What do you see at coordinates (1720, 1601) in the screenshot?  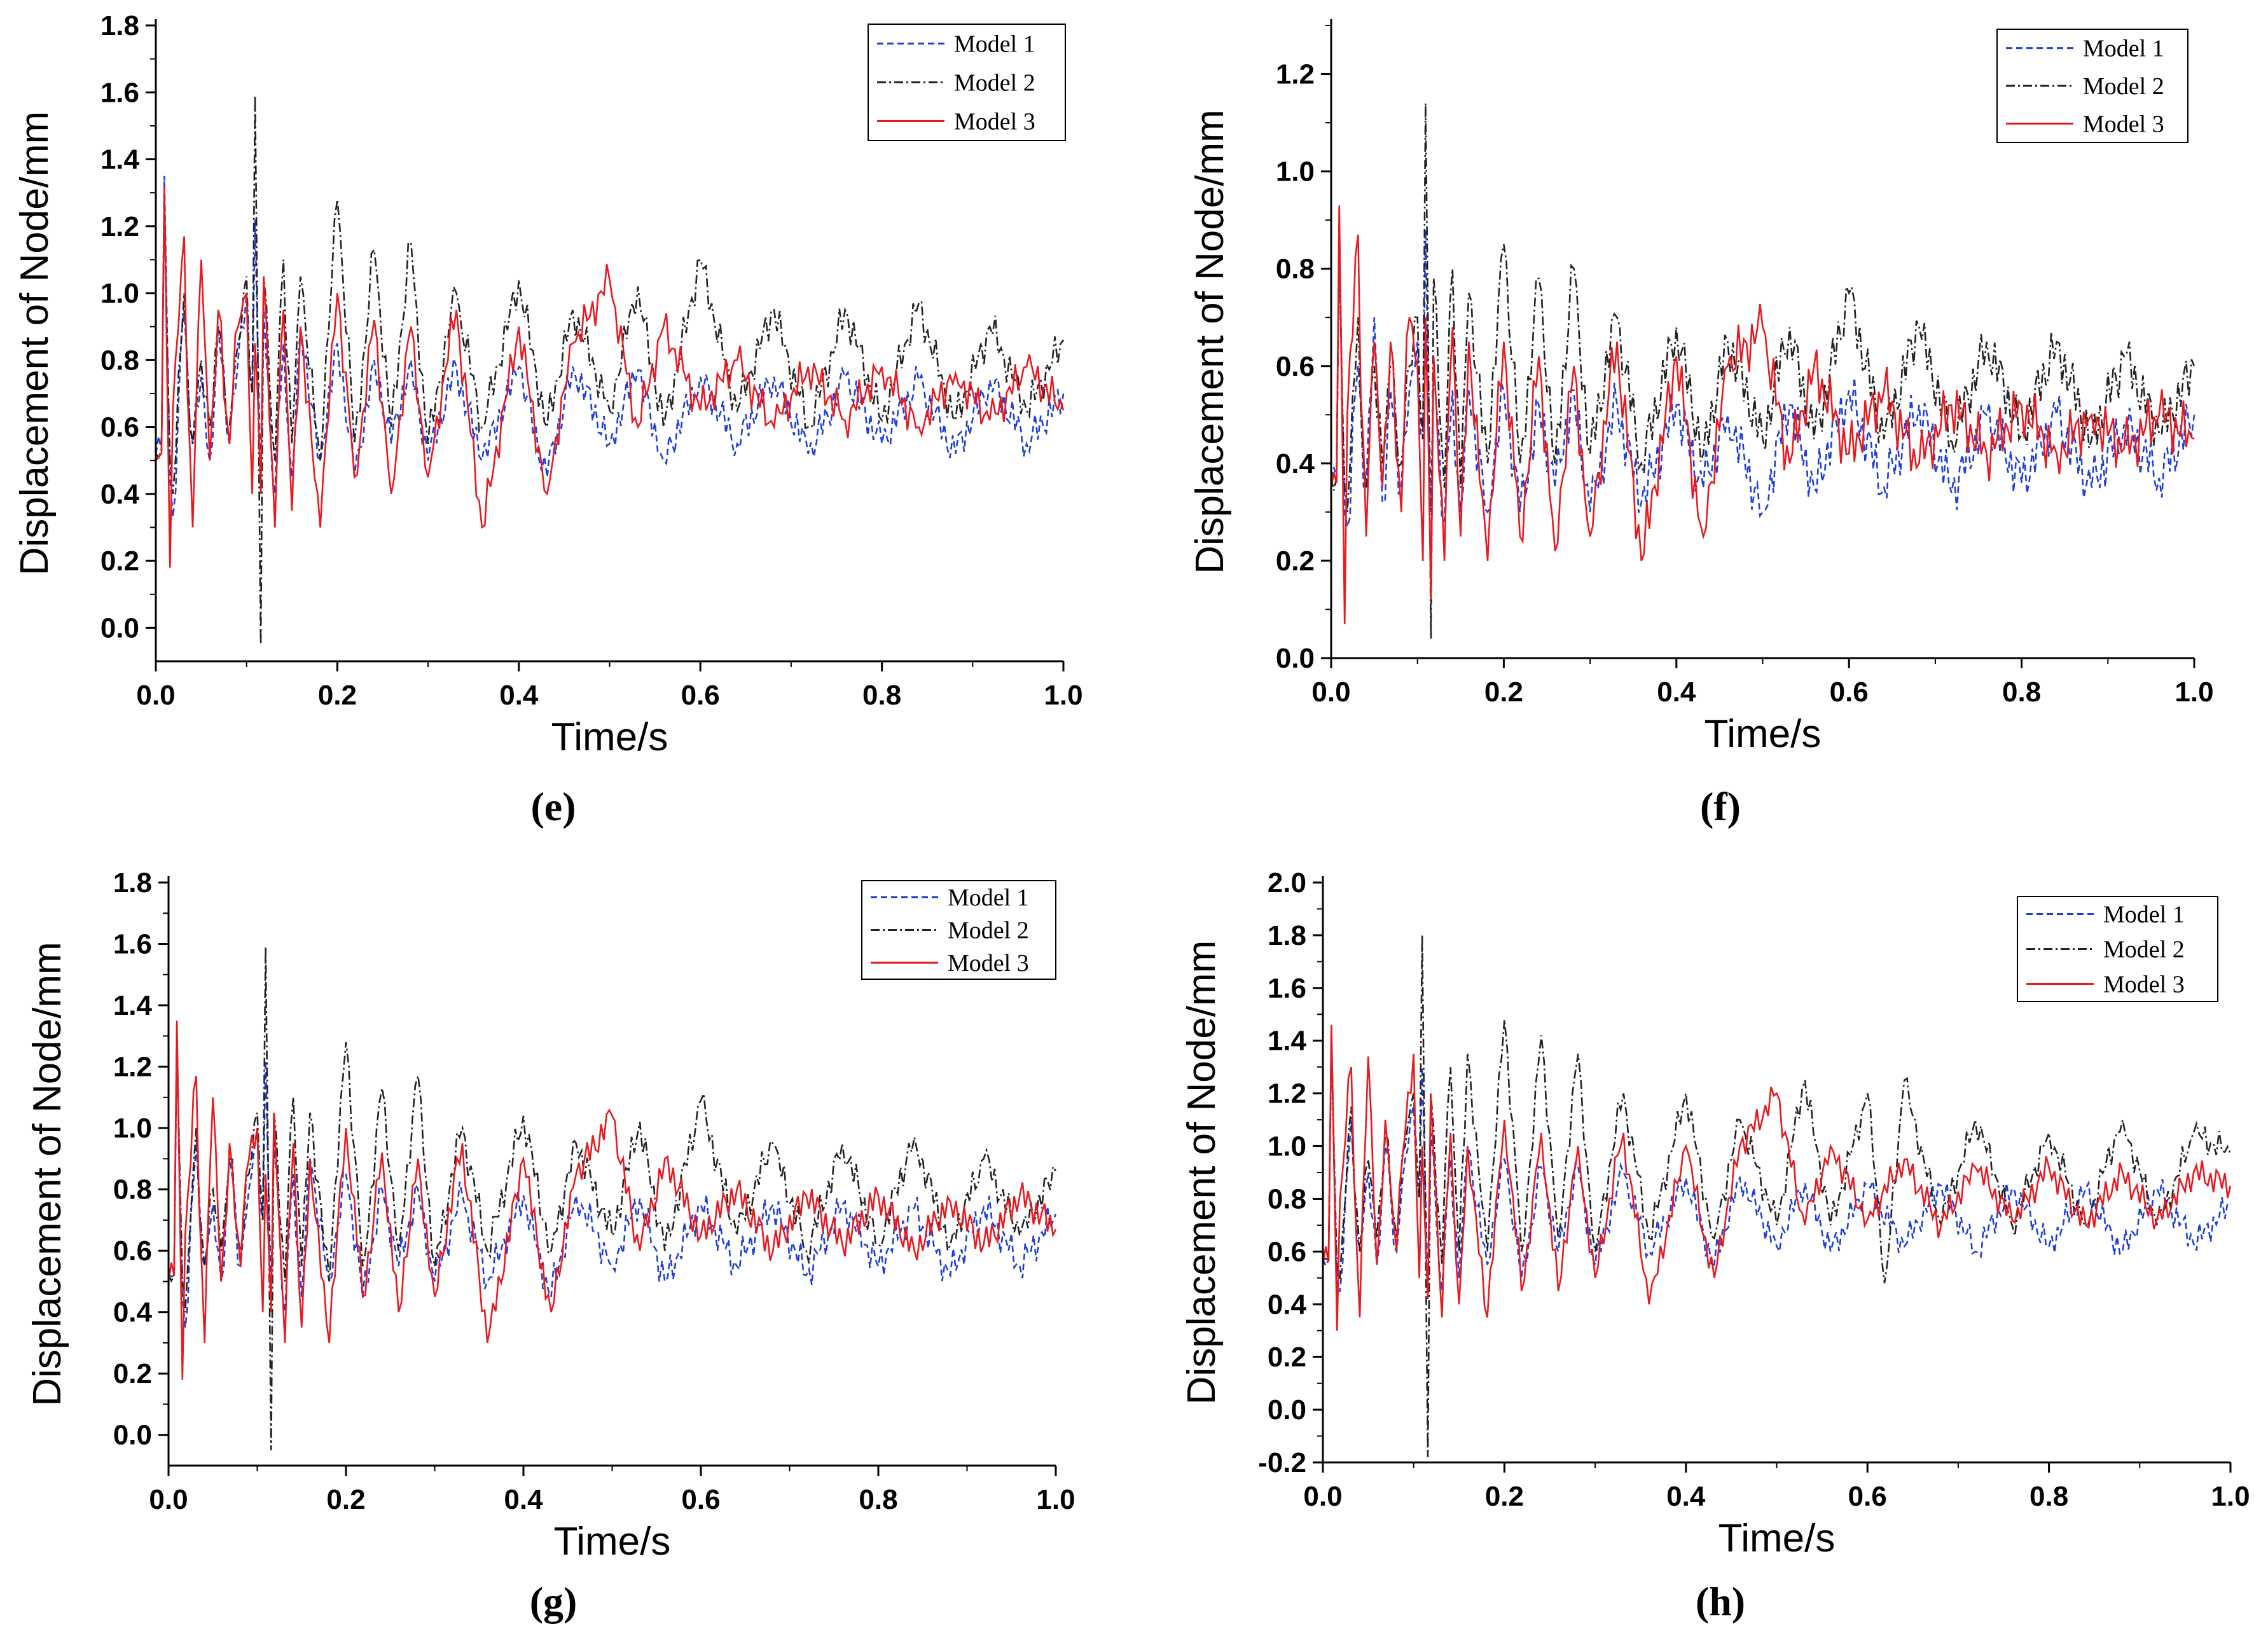 I see `panel-caption: (h)` at bounding box center [1720, 1601].